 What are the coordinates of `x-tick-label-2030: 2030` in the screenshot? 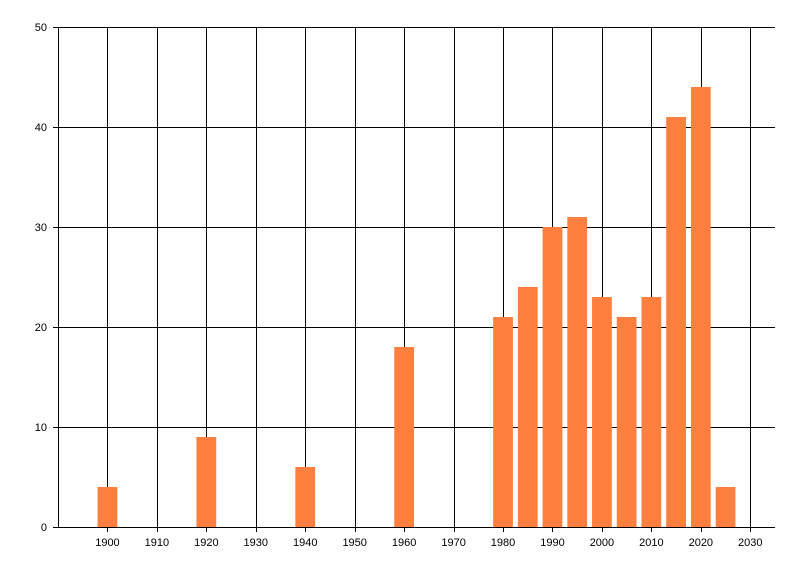 It's located at (750, 543).